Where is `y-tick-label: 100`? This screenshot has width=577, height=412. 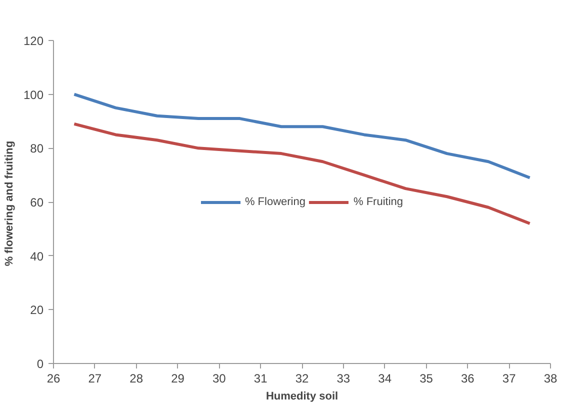 y-tick-label: 100 is located at coordinates (33, 95).